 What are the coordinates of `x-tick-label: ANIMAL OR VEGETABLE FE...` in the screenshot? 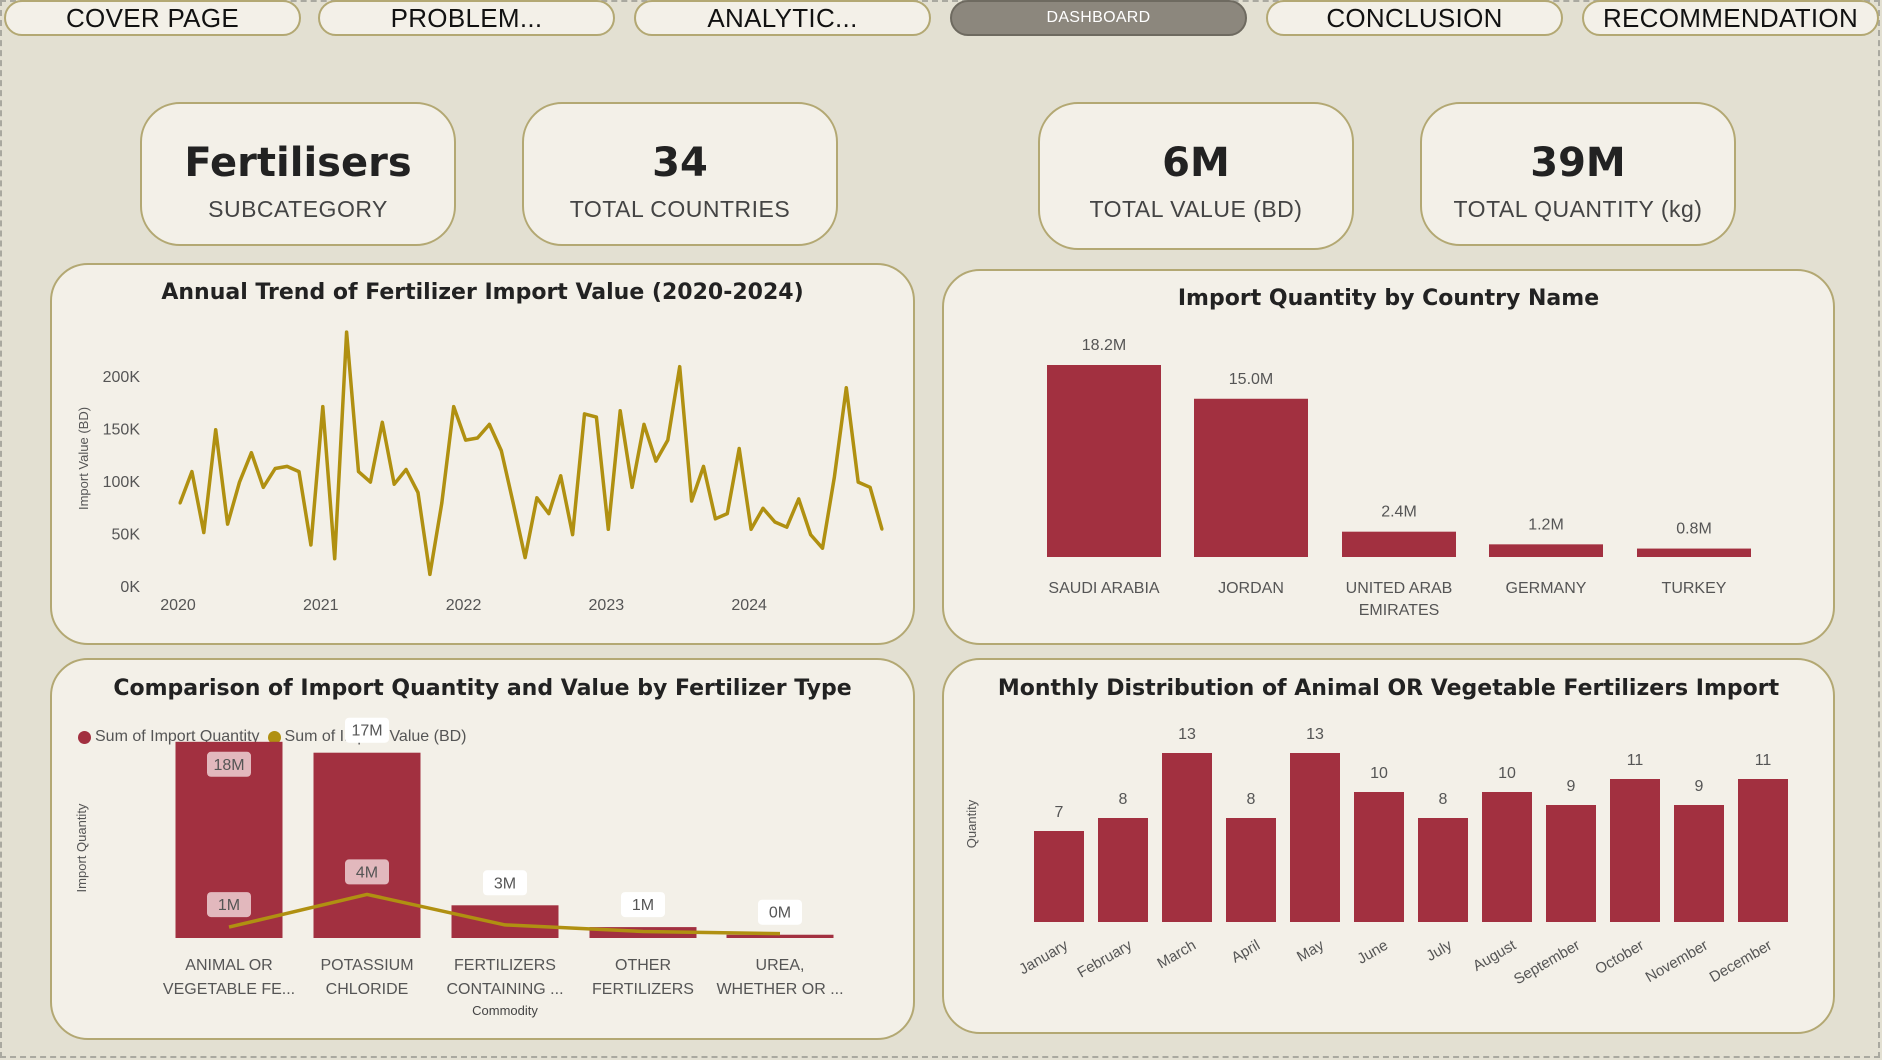 It's located at (229, 977).